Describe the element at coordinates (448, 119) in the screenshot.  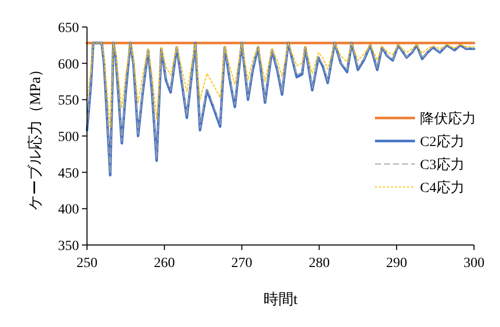
I see `legend-label: 降伏応力` at that location.